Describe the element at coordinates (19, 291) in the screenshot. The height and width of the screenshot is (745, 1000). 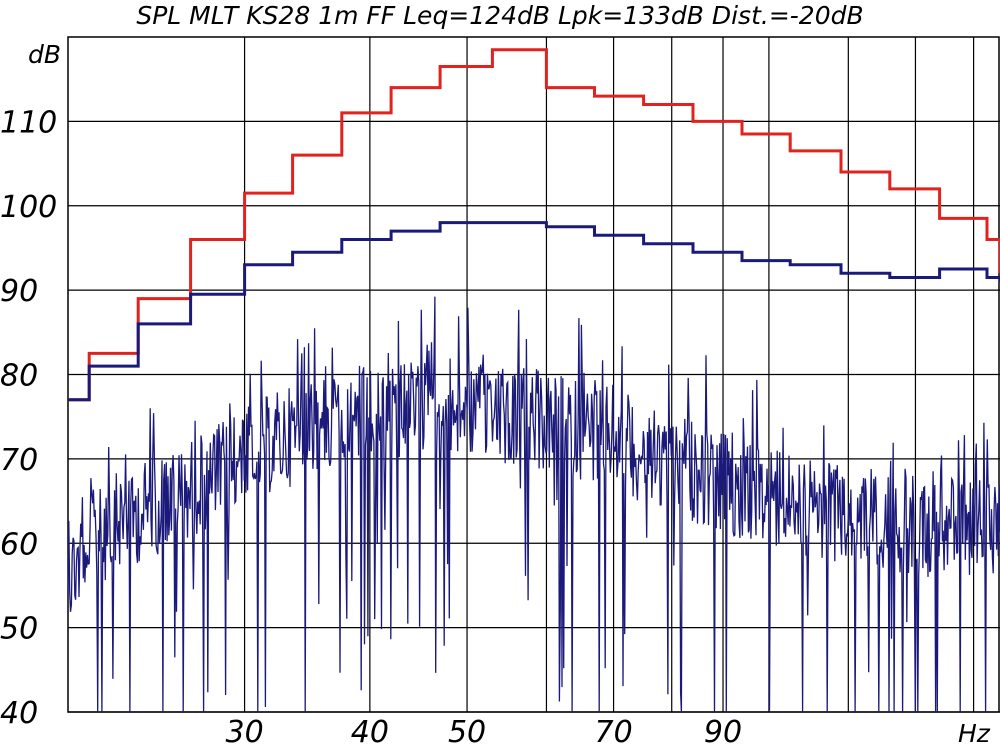
I see `y-tick-label: 90` at that location.